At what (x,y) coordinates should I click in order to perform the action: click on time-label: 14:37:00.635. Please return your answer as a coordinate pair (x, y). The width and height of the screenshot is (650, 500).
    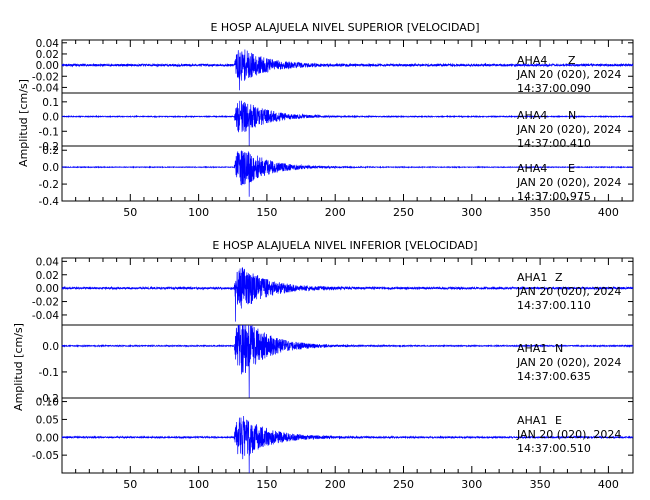
    Looking at the image, I should click on (554, 376).